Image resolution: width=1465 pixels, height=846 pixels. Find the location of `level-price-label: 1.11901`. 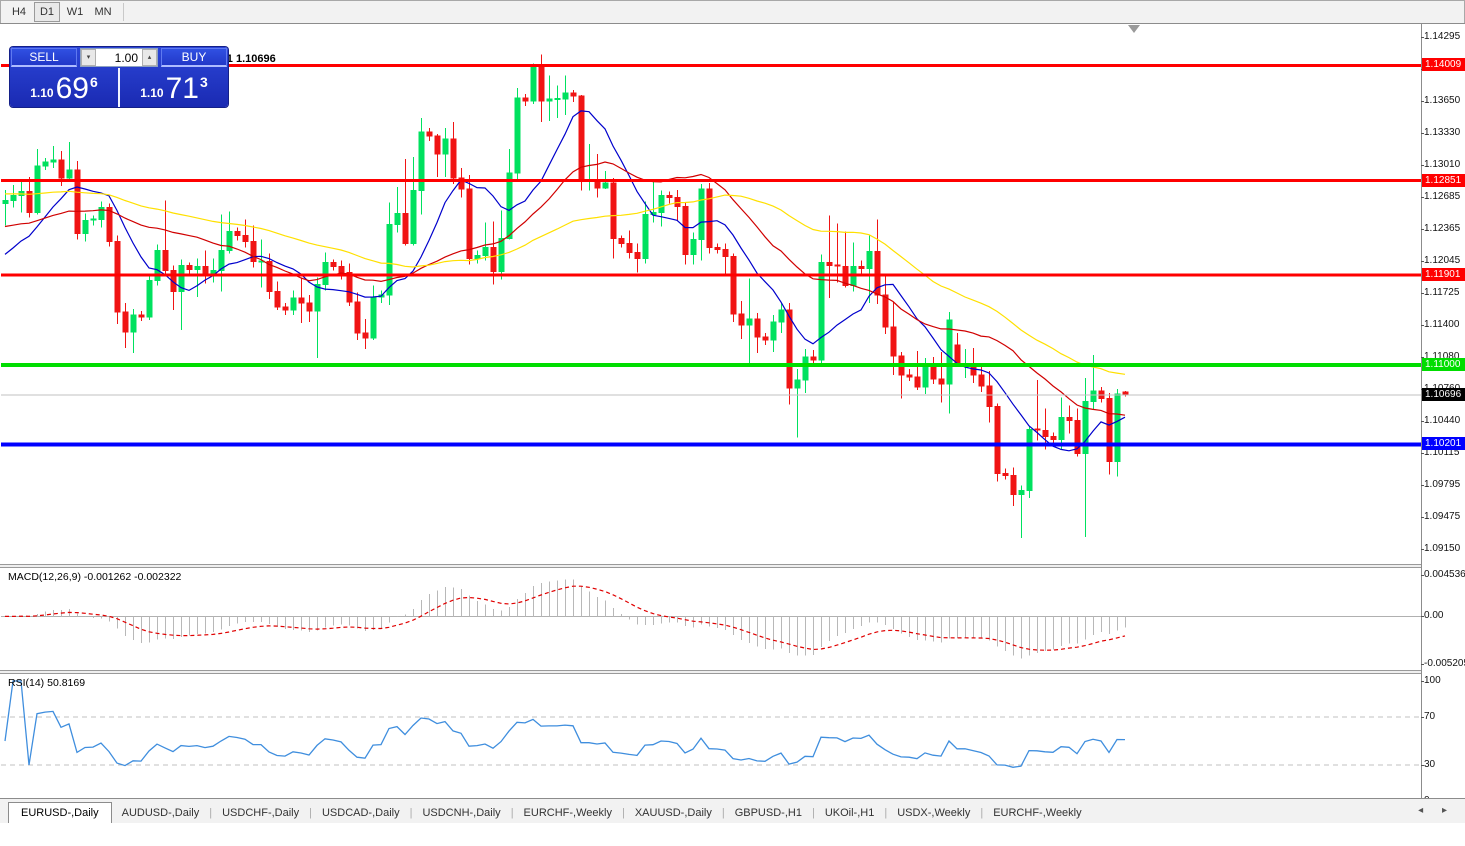

level-price-label: 1.11901 is located at coordinates (1443, 275).